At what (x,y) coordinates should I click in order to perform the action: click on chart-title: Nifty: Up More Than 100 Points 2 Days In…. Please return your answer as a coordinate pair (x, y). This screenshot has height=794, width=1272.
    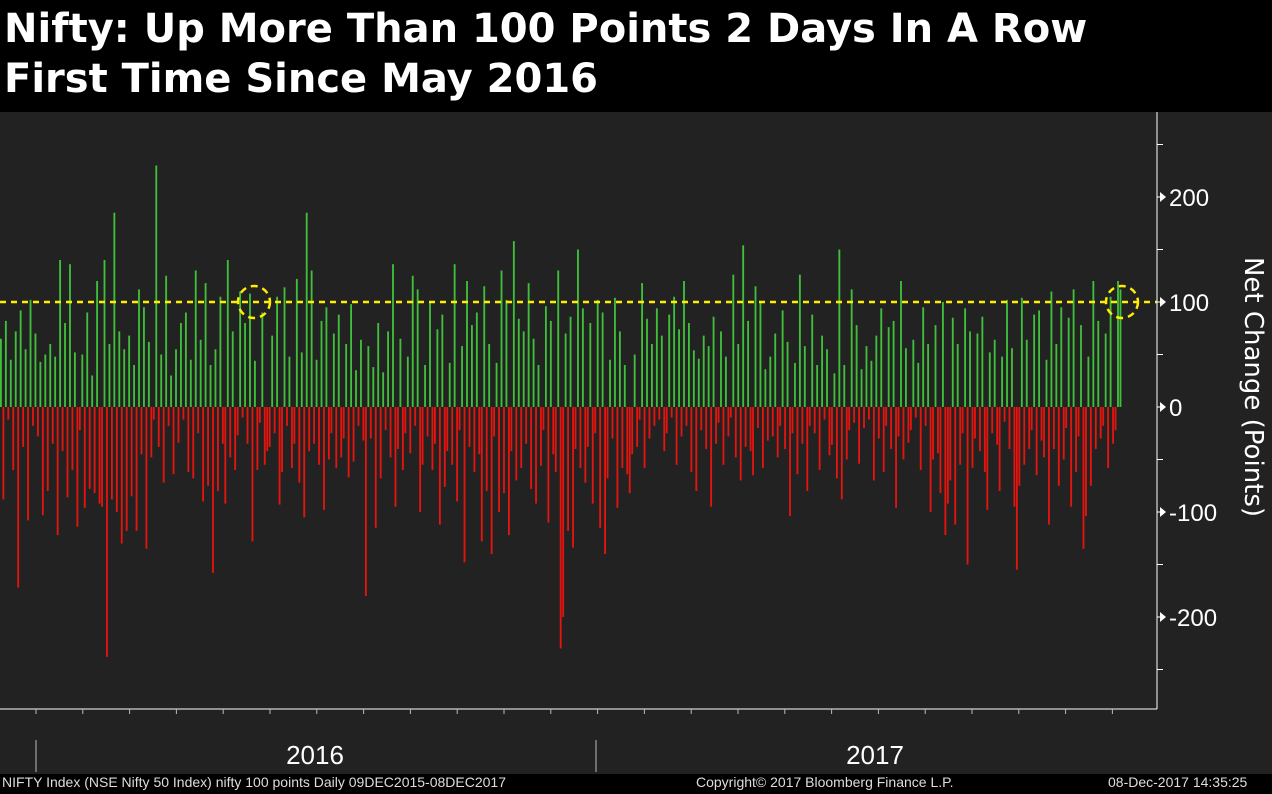
    Looking at the image, I should click on (636, 54).